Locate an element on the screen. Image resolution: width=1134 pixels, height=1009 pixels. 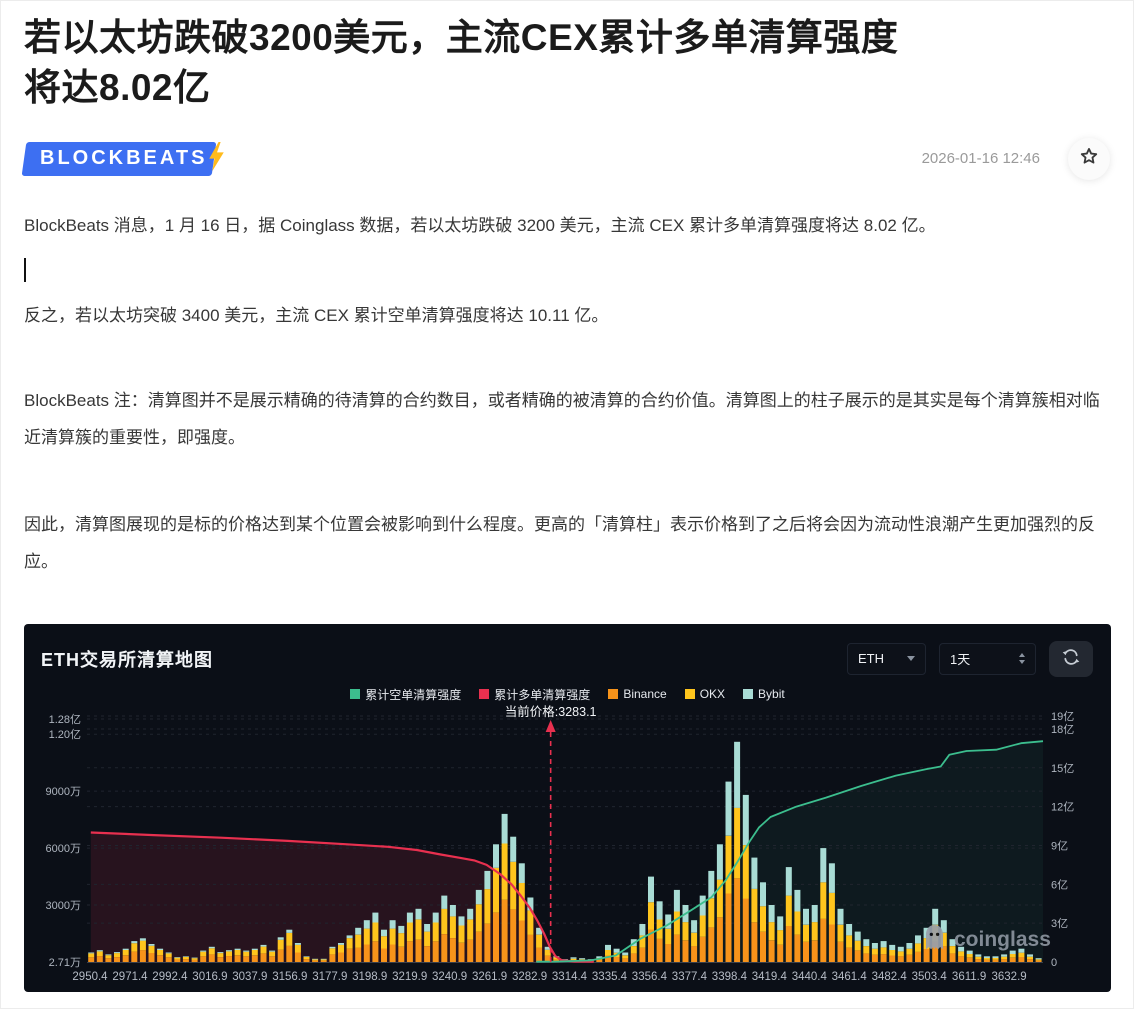
svg-text: 3377.4 is located at coordinates (690, 977).